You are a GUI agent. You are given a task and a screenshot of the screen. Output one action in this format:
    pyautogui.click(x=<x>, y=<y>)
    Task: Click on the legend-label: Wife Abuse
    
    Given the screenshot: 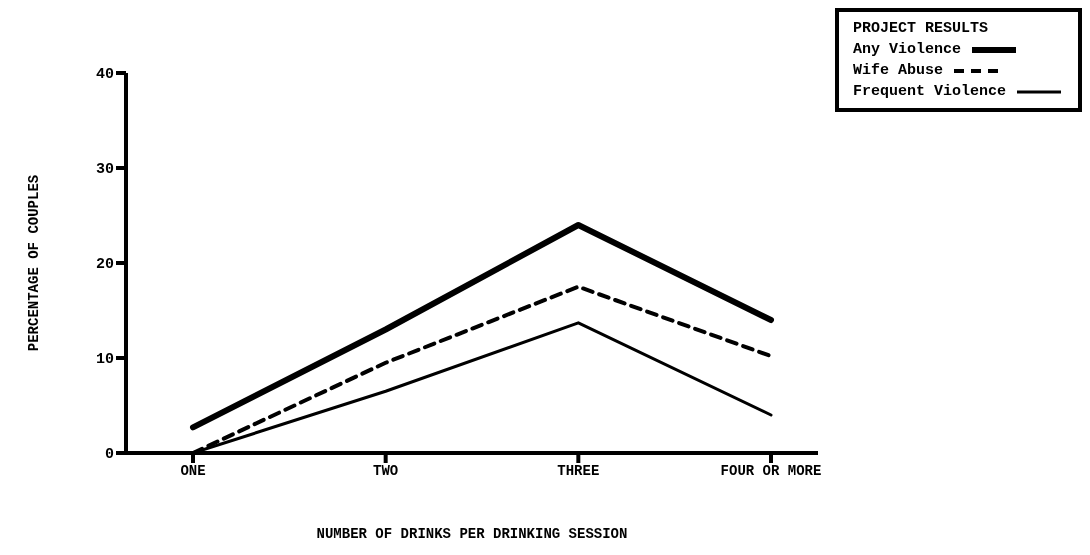 What is the action you would take?
    pyautogui.click(x=897, y=70)
    